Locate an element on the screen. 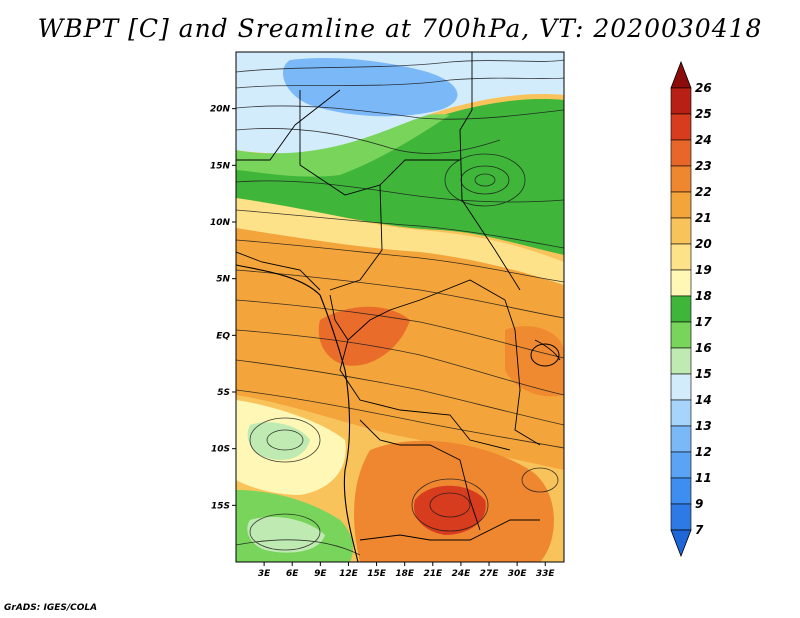 This screenshot has width=800, height=618. longitude-axis: 3E 6E 9E 12E 15E 18E 21E 24E 27E 30E 33E is located at coordinates (407, 570).